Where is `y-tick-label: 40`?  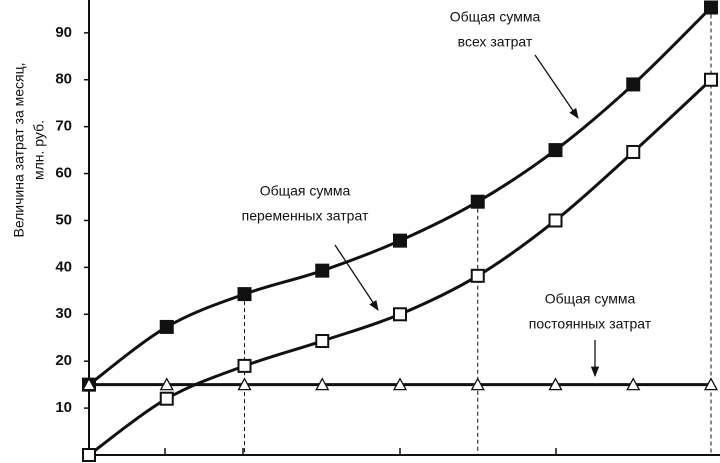
y-tick-label: 40 is located at coordinates (63, 266).